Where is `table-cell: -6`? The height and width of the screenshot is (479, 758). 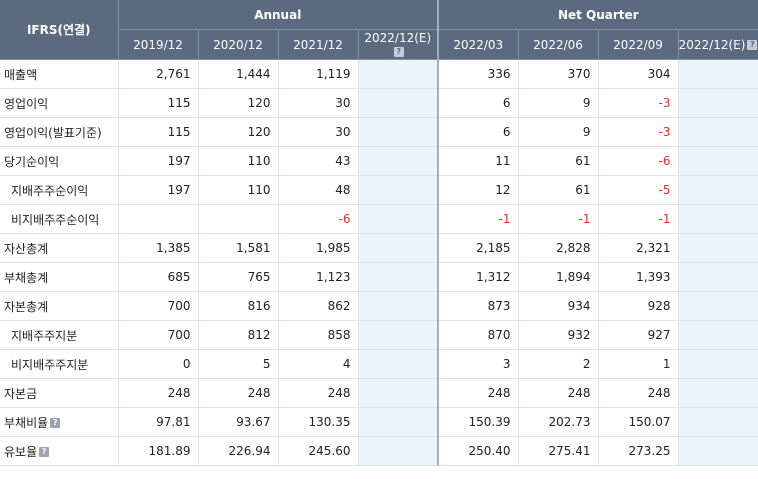 table-cell: -6 is located at coordinates (318, 219).